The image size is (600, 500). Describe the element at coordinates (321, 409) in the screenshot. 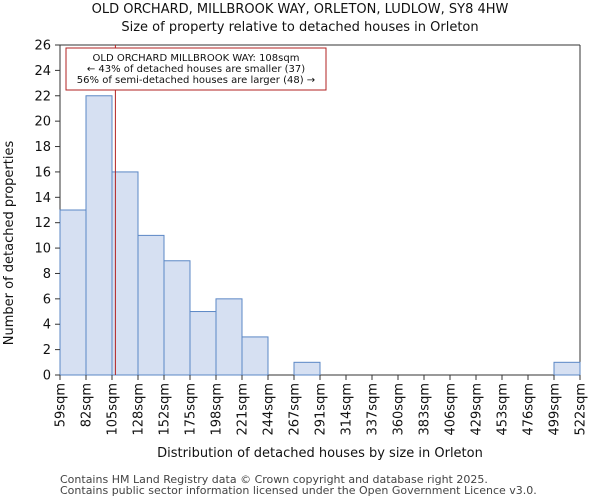

I see `x-tick-label: 291sqm` at that location.